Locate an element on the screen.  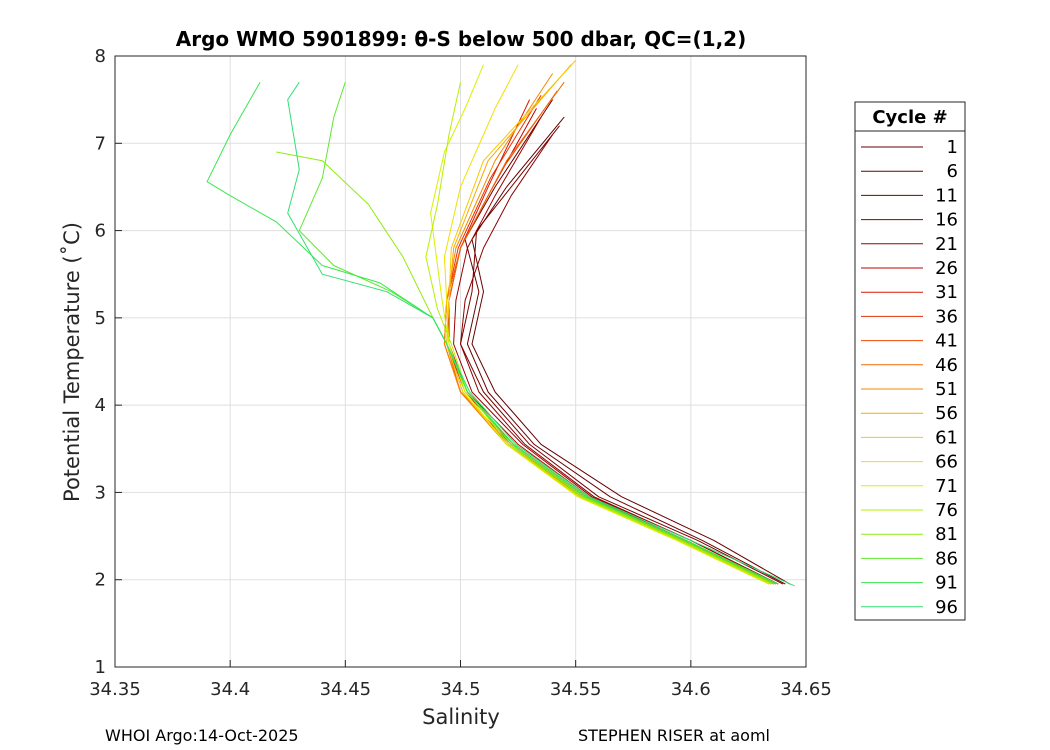
y-axis-ticks: 1 2 3 4 5 6 7 8 is located at coordinates (108, 362).